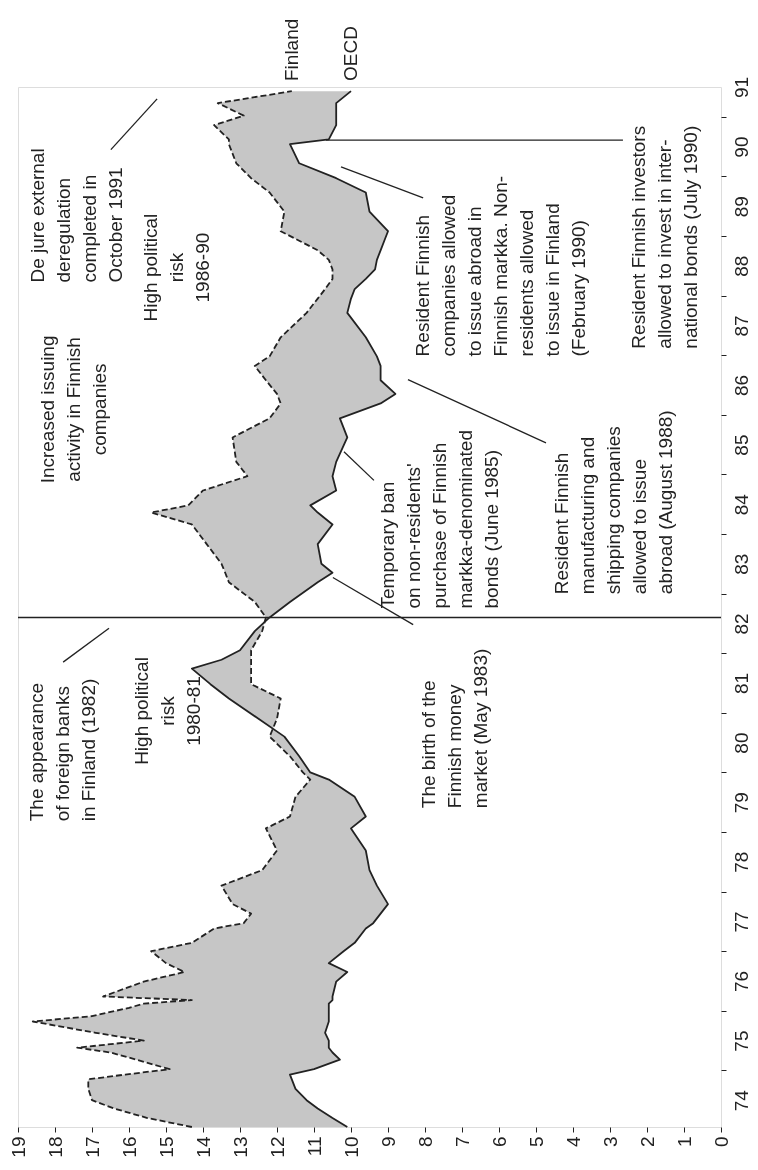 The image size is (758, 1170). What do you see at coordinates (684, 1142) in the screenshot?
I see `x-tick-label: 1` at bounding box center [684, 1142].